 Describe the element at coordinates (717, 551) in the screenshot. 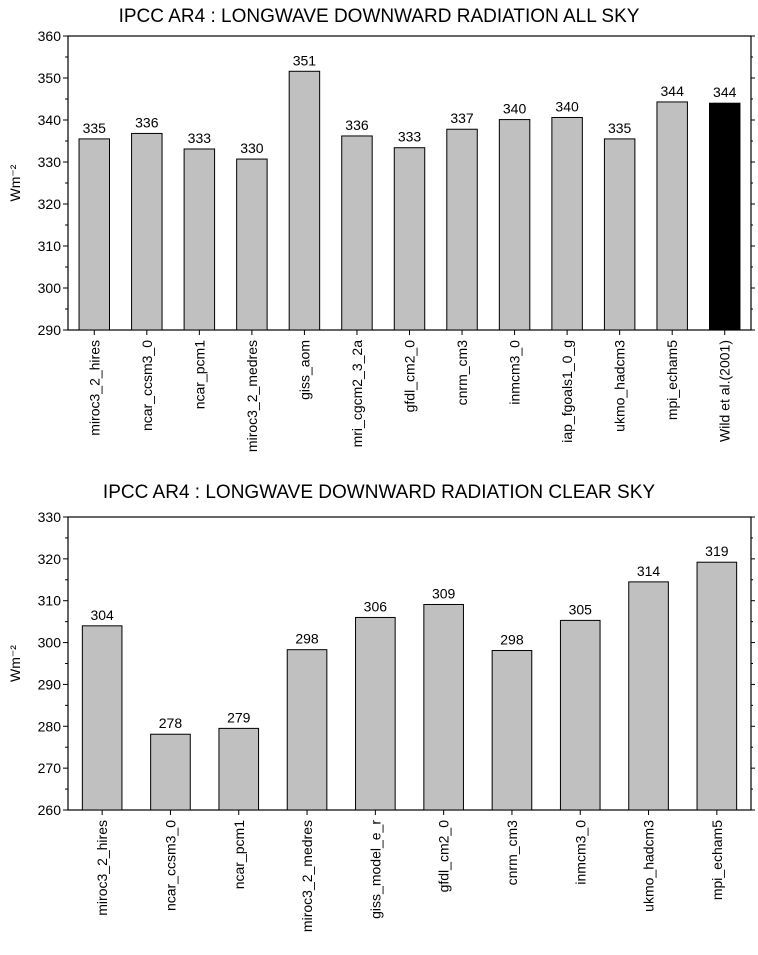

I see `bar-value-label: 319` at that location.